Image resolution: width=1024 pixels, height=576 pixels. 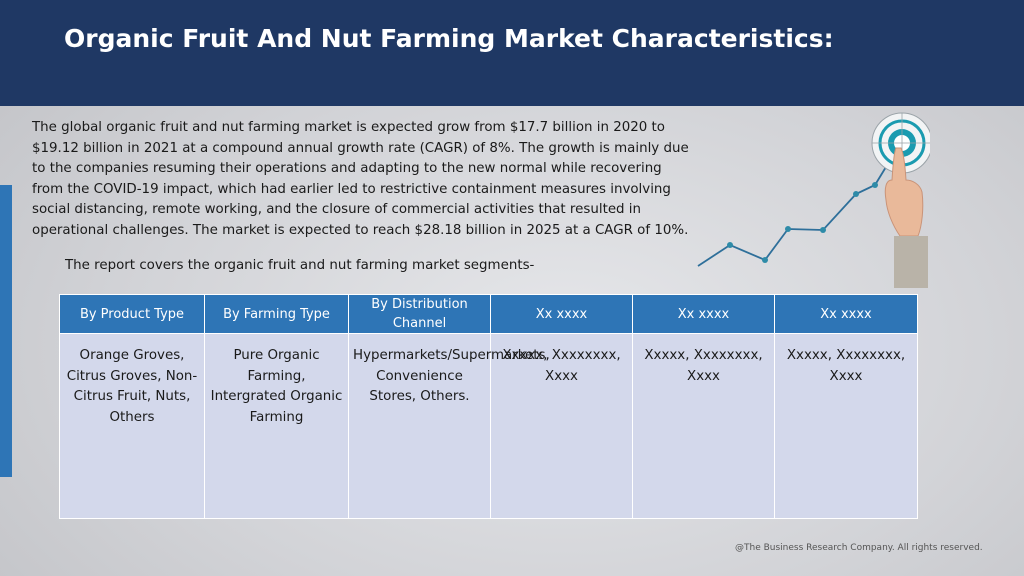 I want to click on growth-line-icon, so click(x=799, y=205).